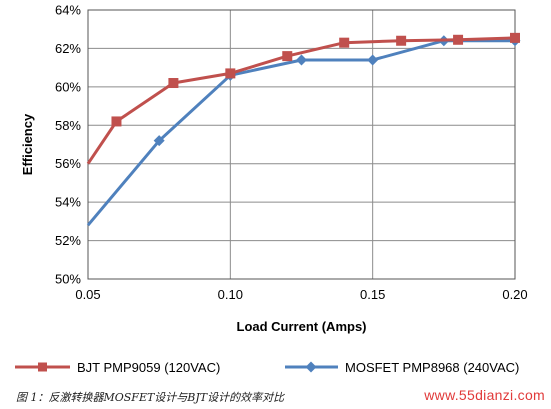 The width and height of the screenshot is (551, 409). I want to click on x-tick-label: 0.05, so click(87, 294).